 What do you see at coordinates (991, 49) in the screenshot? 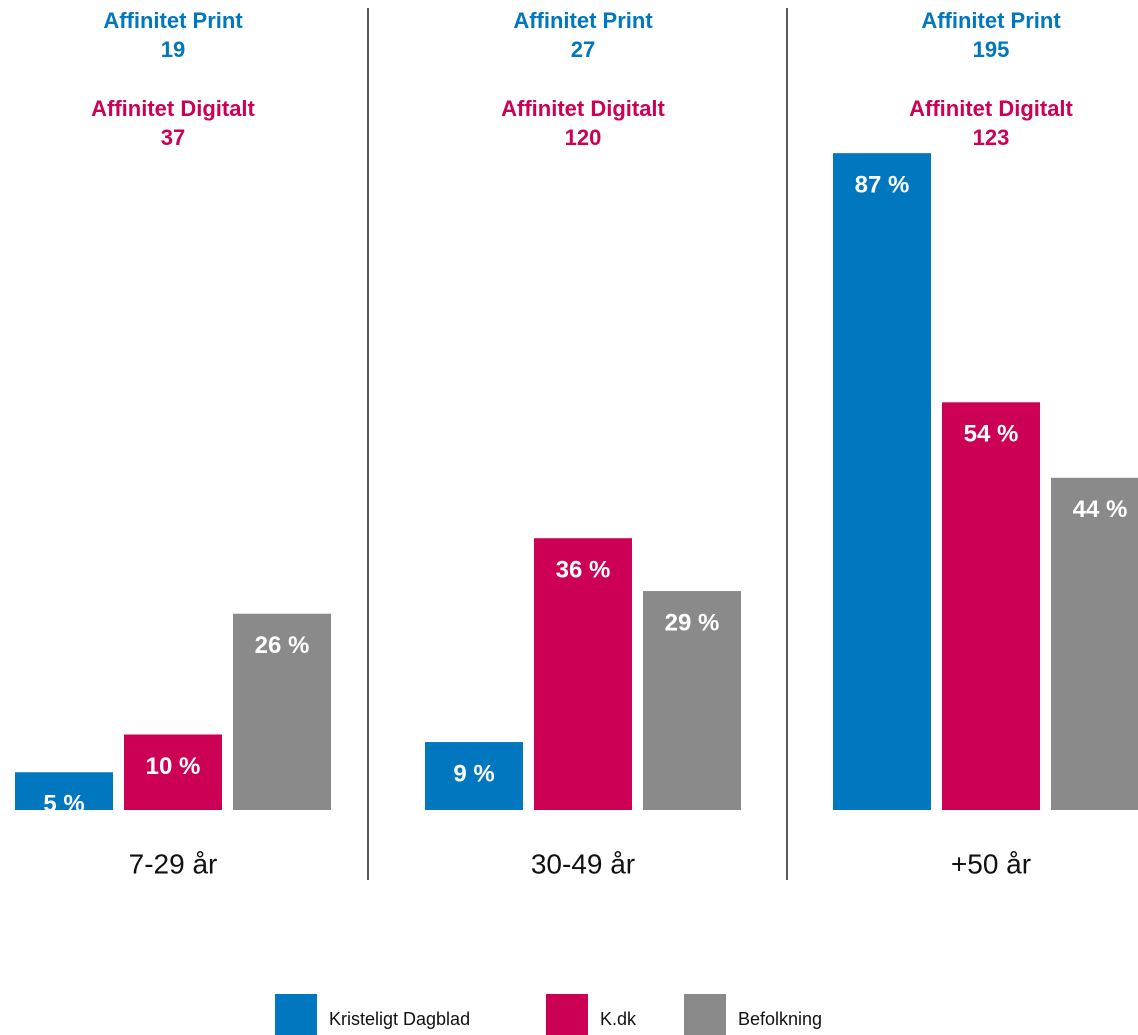
I see `print-value: 195` at bounding box center [991, 49].